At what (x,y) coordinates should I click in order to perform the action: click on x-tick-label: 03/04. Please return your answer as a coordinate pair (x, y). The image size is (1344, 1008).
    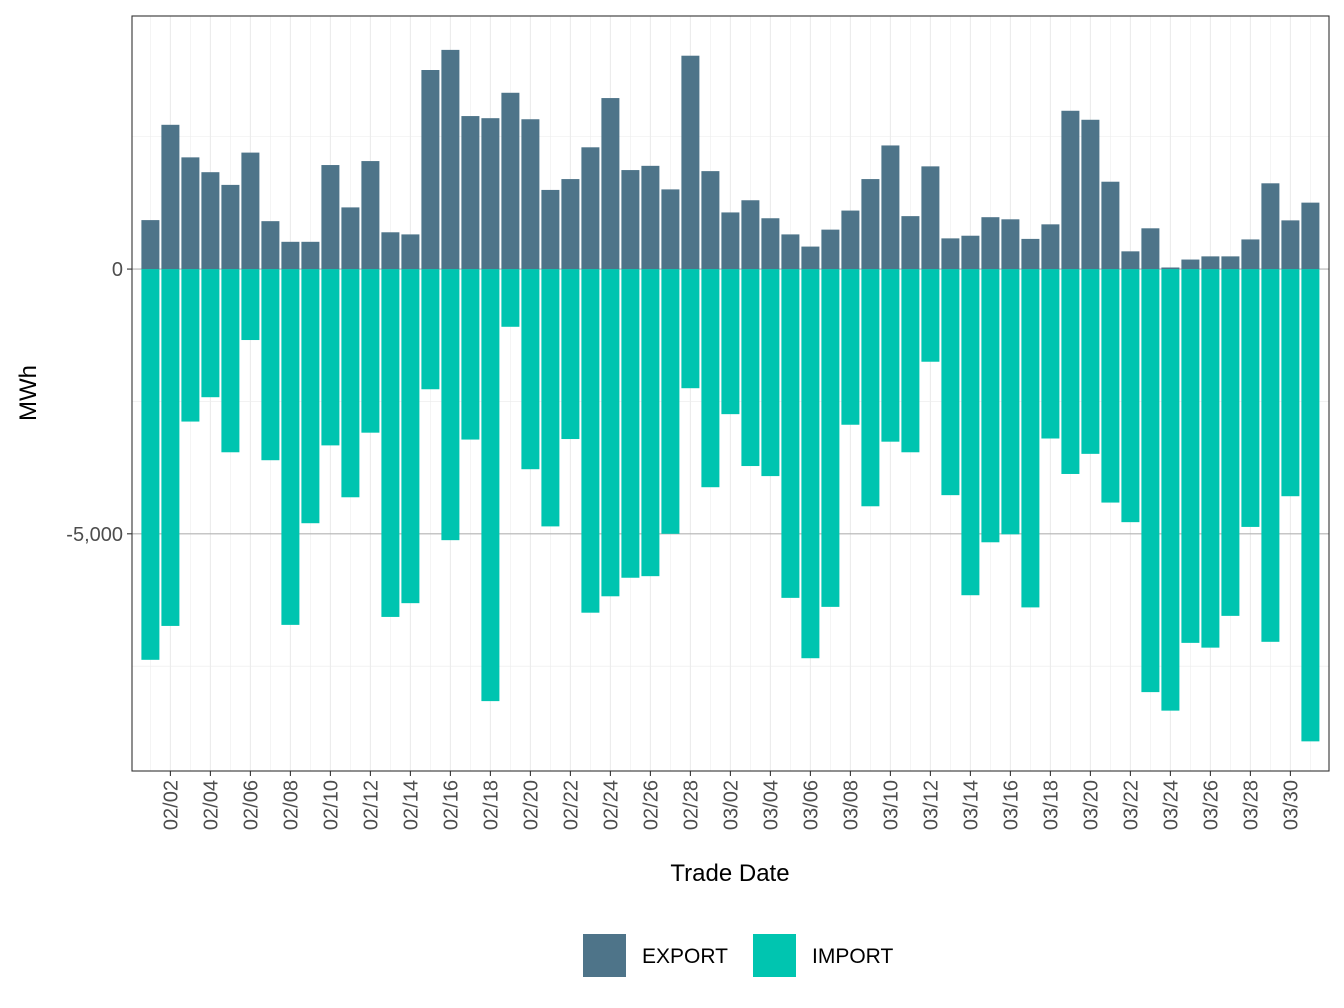
    Looking at the image, I should click on (771, 805).